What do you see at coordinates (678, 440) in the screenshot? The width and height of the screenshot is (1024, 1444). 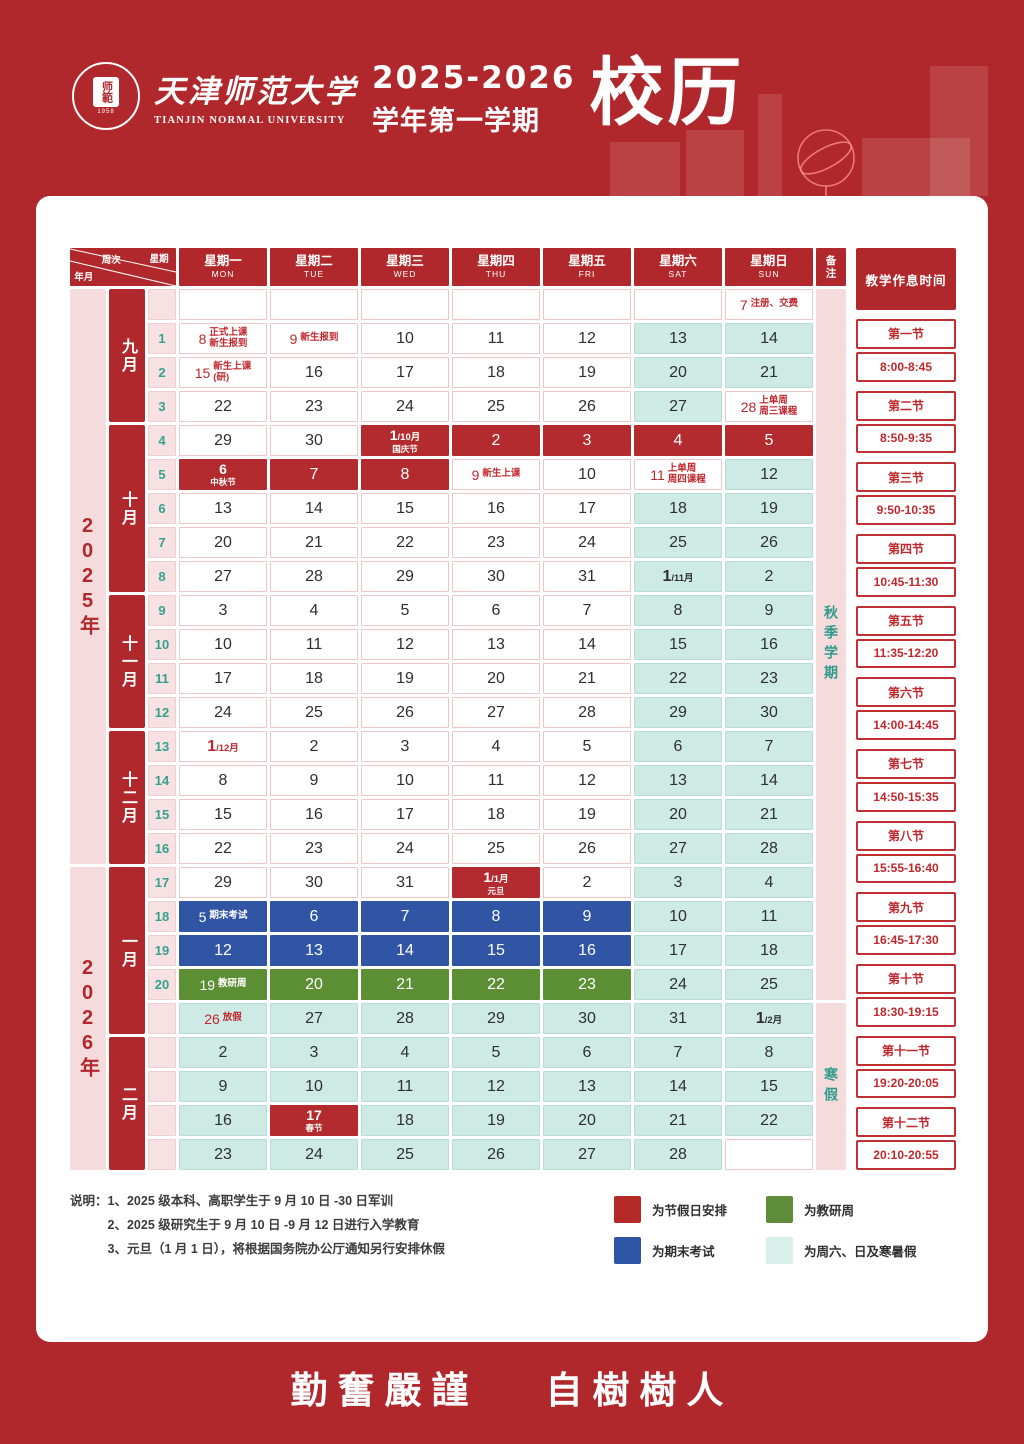 I see `day-number: 4` at bounding box center [678, 440].